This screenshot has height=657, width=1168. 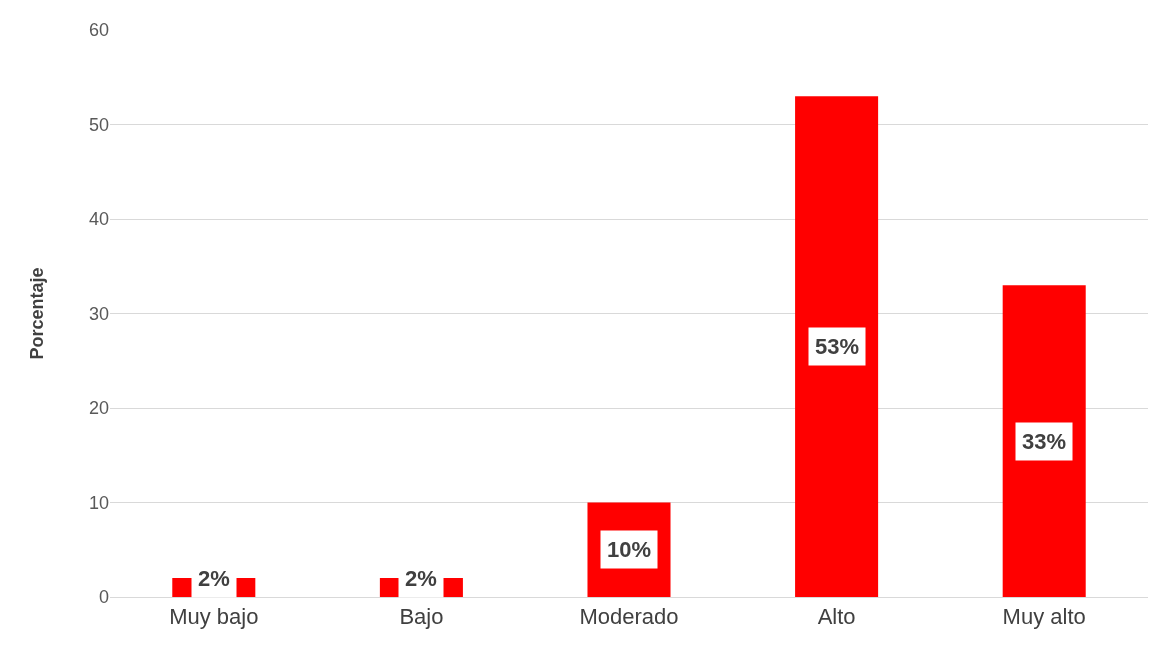 I want to click on x-tick-label: Alto, so click(x=836, y=617).